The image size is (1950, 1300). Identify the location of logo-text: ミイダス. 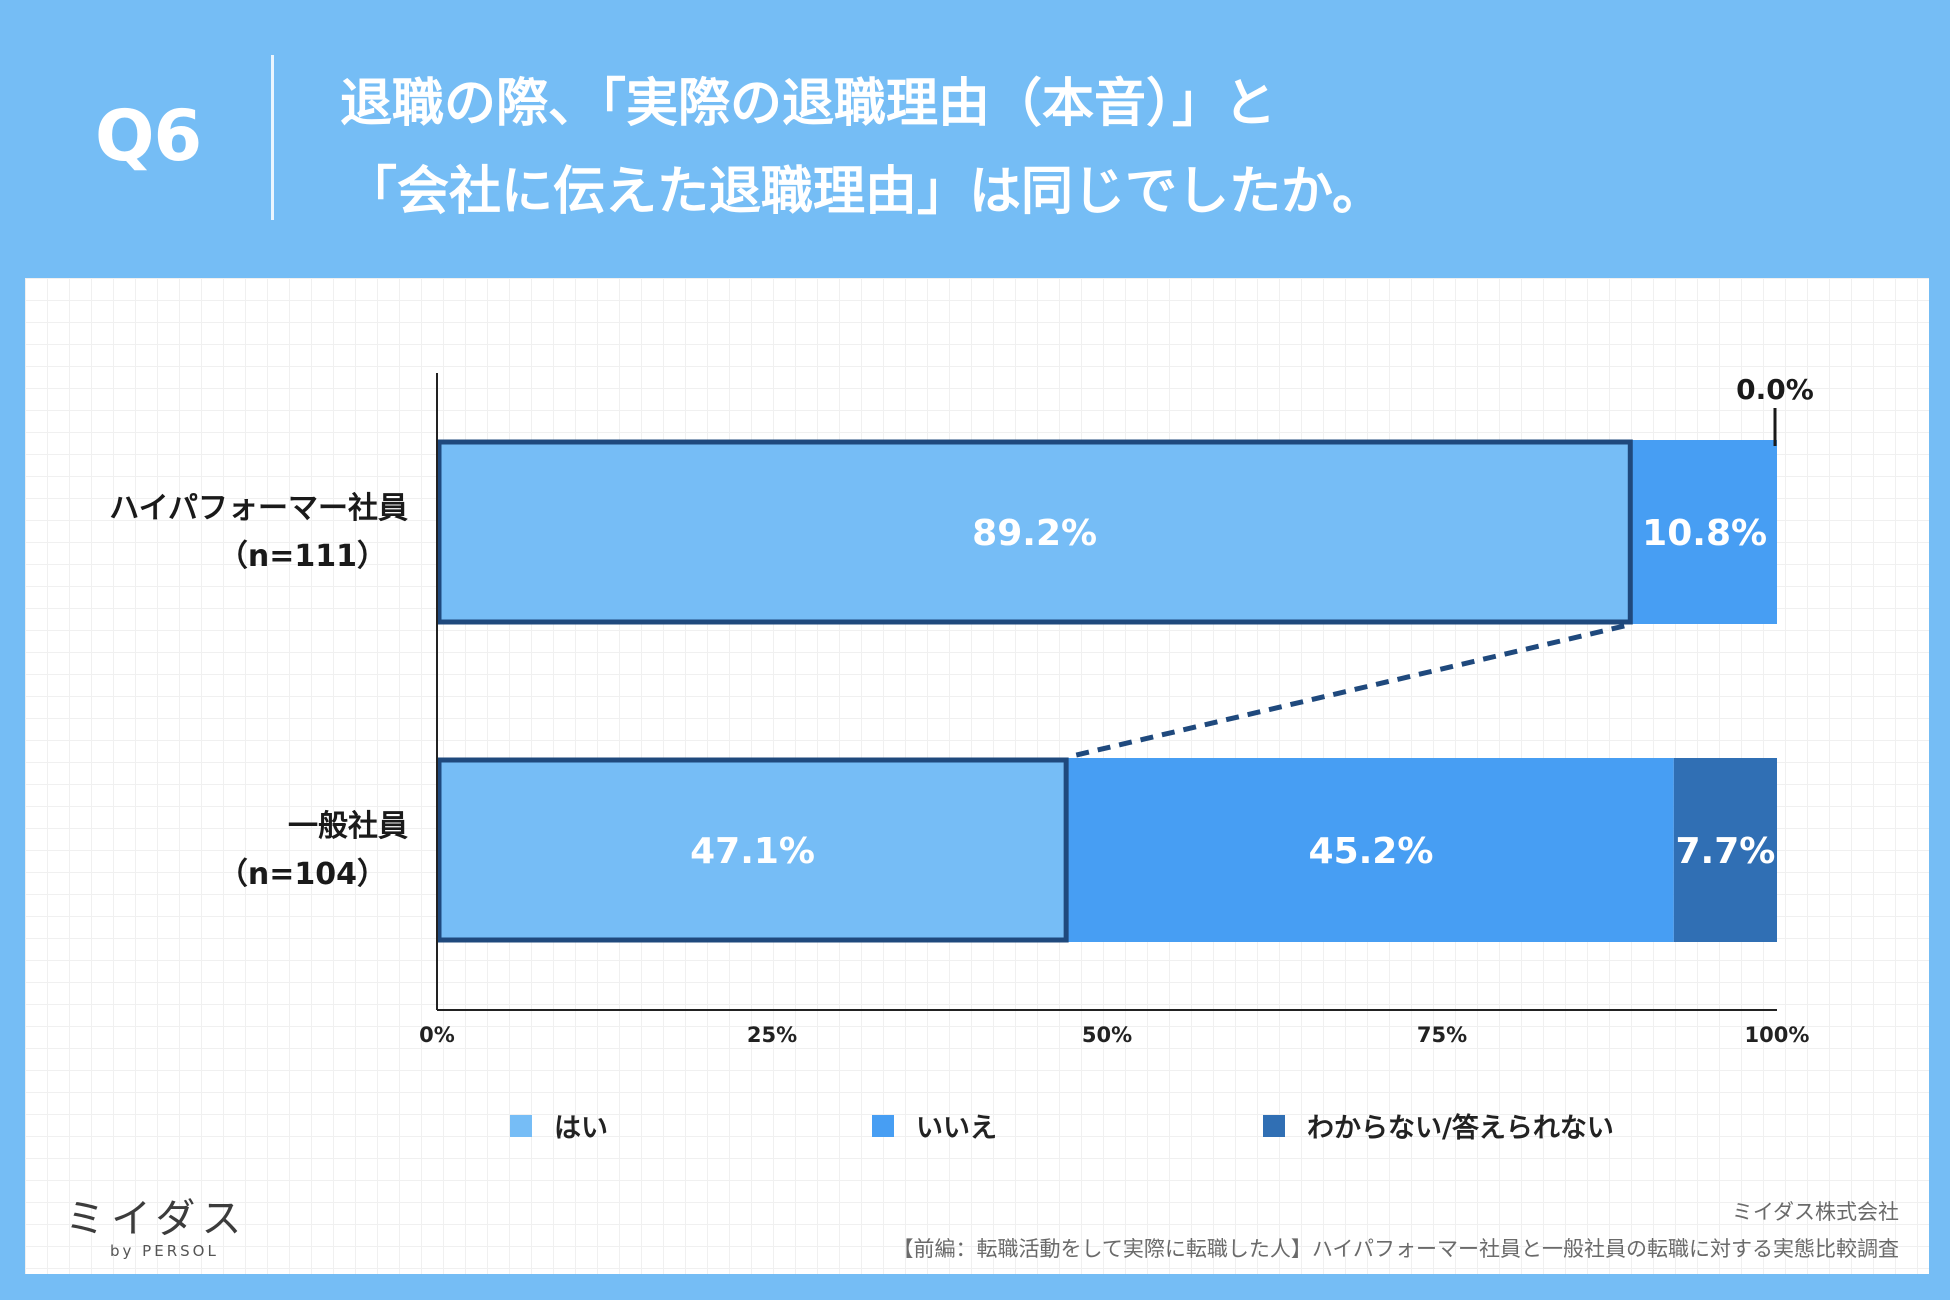
(156, 1219).